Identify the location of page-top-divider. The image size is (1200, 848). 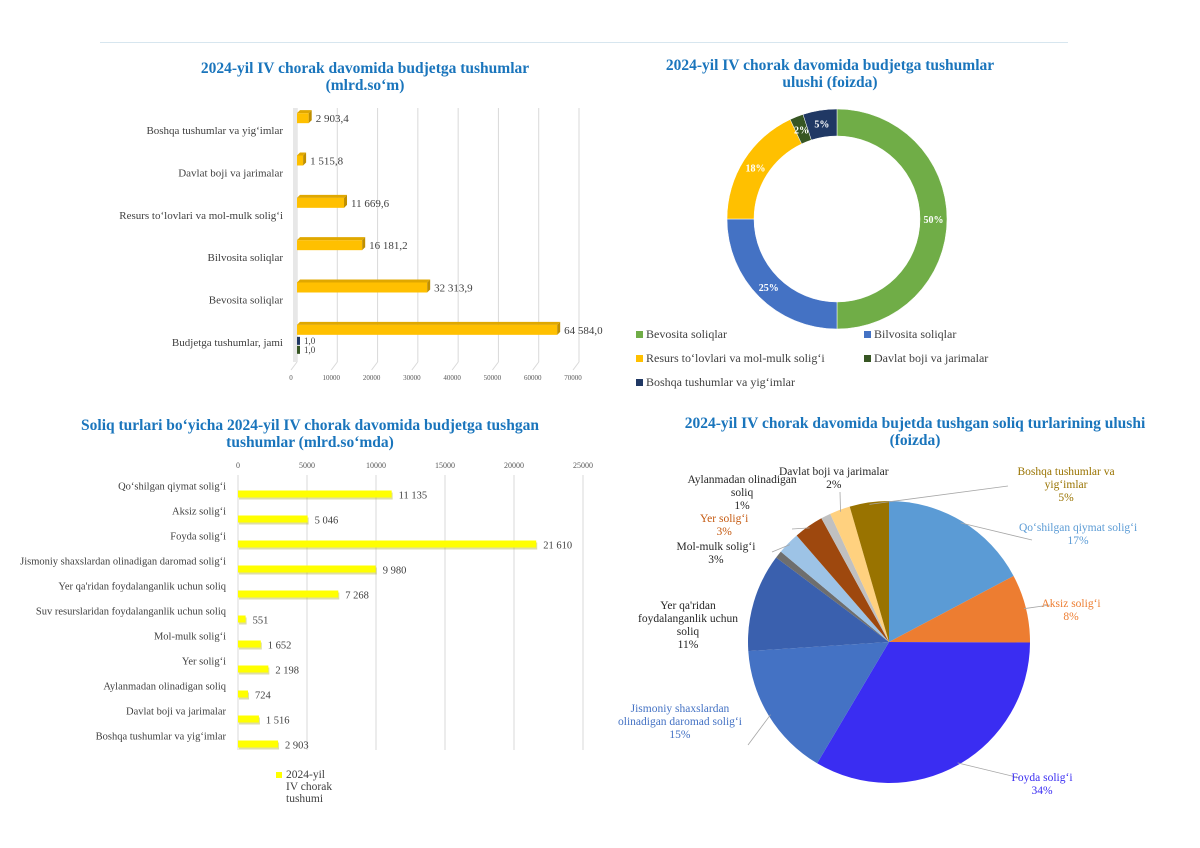
(584, 42).